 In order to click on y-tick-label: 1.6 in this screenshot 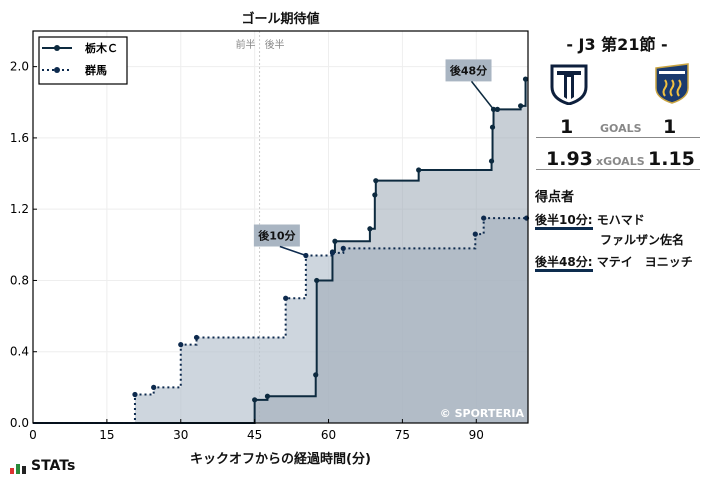, I will do `click(19, 138)`.